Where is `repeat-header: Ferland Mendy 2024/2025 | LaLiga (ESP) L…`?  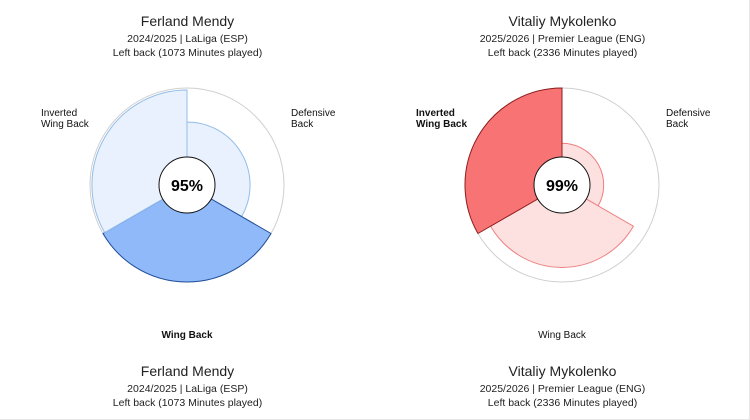
repeat-header: Ferland Mendy 2024/2025 | LaLiga (ESP) L… is located at coordinates (187, 386).